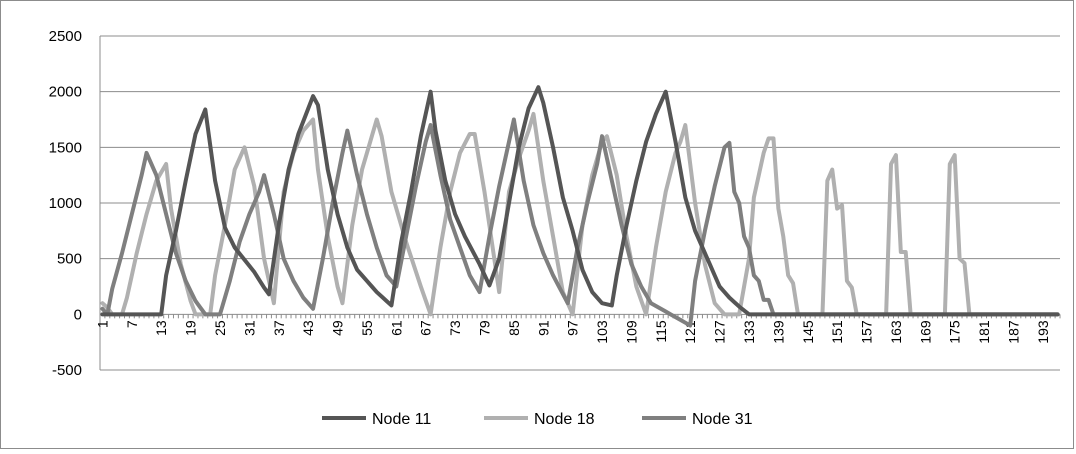 The height and width of the screenshot is (454, 1076). I want to click on x-tick-label: 151, so click(837, 332).